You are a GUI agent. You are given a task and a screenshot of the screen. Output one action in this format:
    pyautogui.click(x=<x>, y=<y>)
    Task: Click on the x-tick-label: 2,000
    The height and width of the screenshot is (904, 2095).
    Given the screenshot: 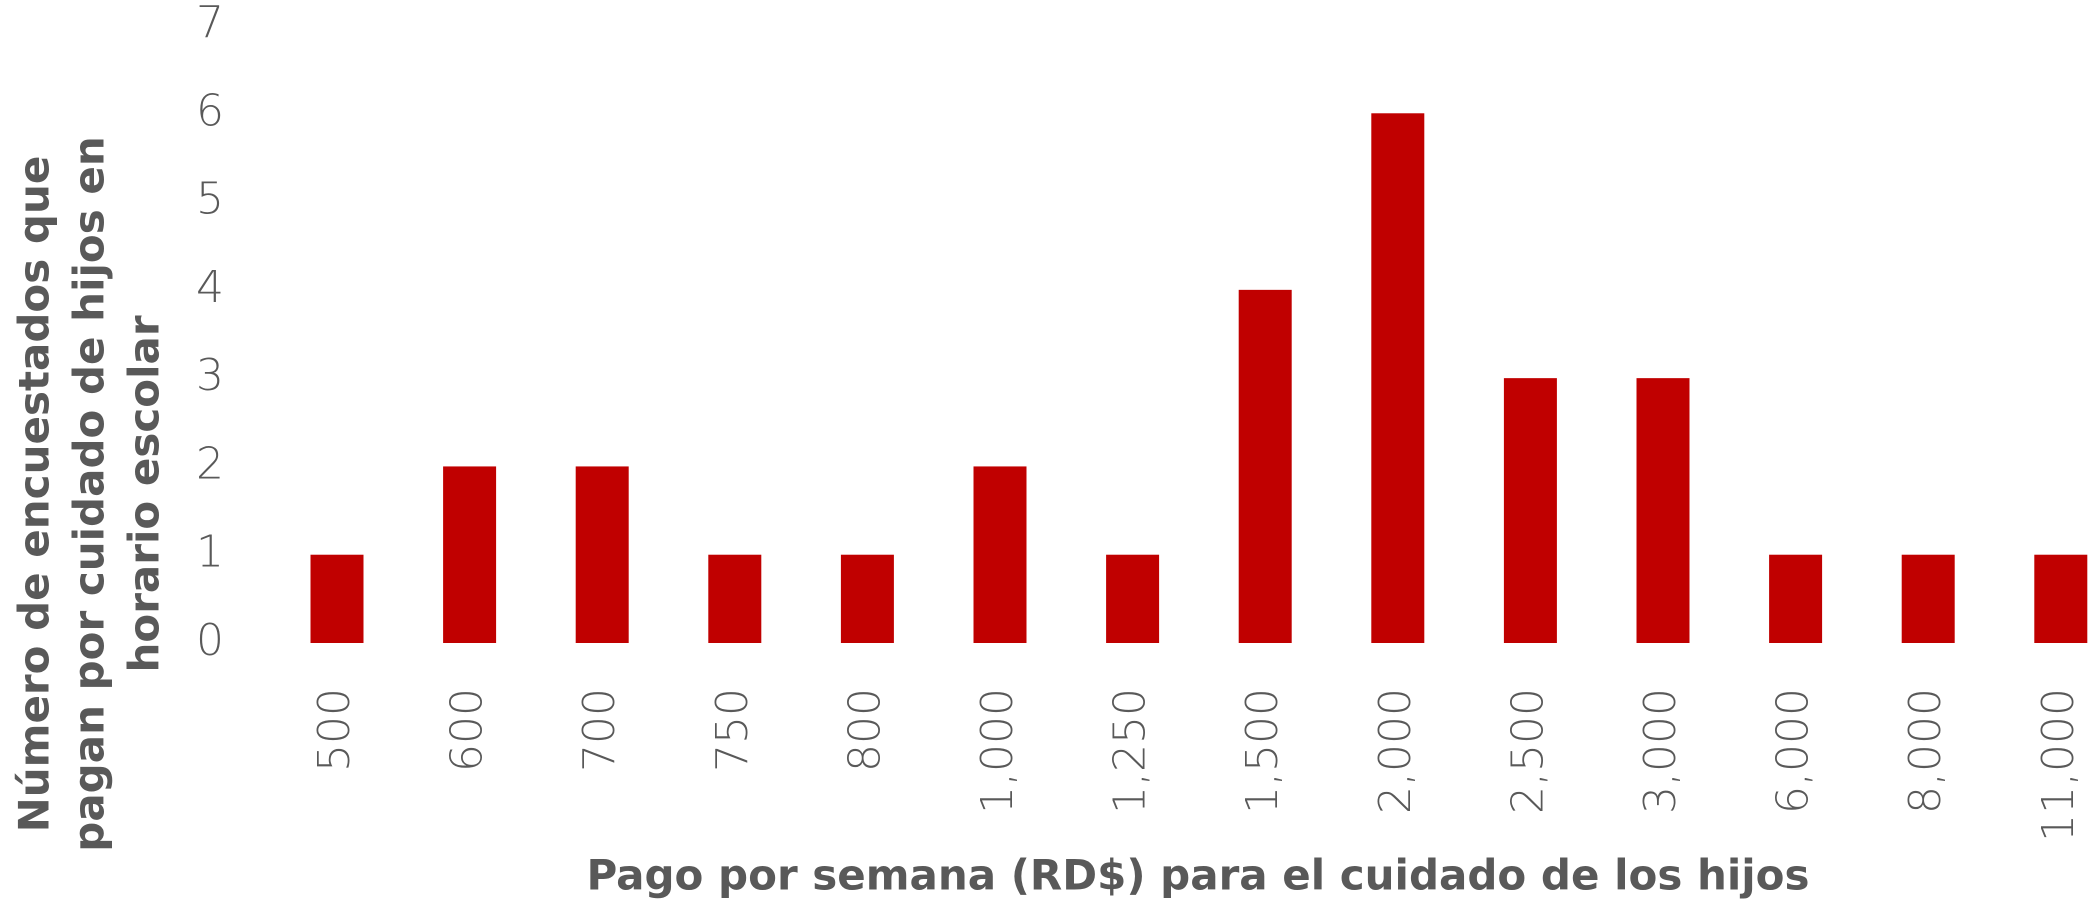 What is the action you would take?
    pyautogui.click(x=1395, y=751)
    